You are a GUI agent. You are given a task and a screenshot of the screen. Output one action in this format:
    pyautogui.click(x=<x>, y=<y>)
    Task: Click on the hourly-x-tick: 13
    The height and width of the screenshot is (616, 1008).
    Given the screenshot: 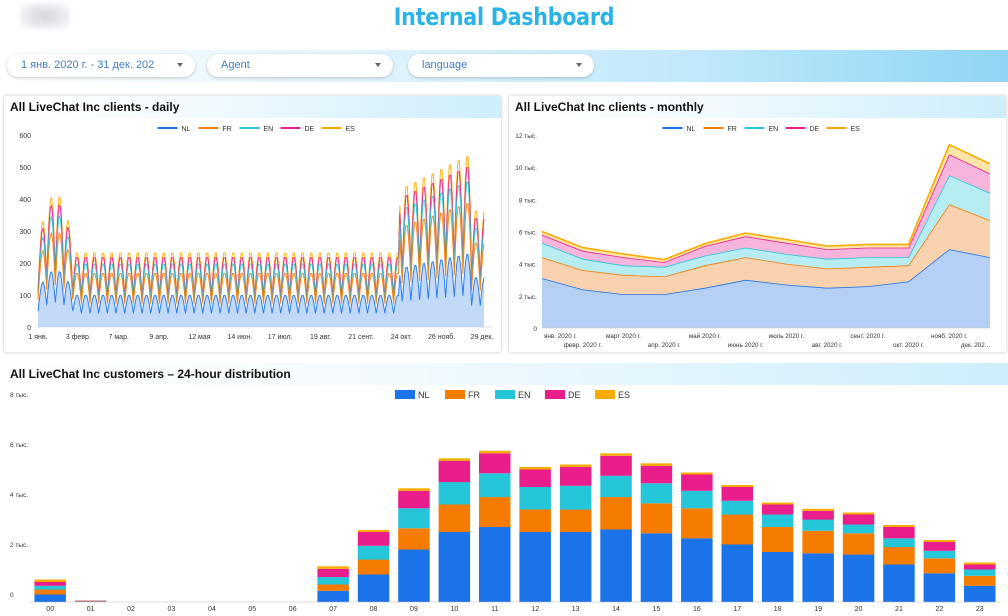 What is the action you would take?
    pyautogui.click(x=576, y=609)
    